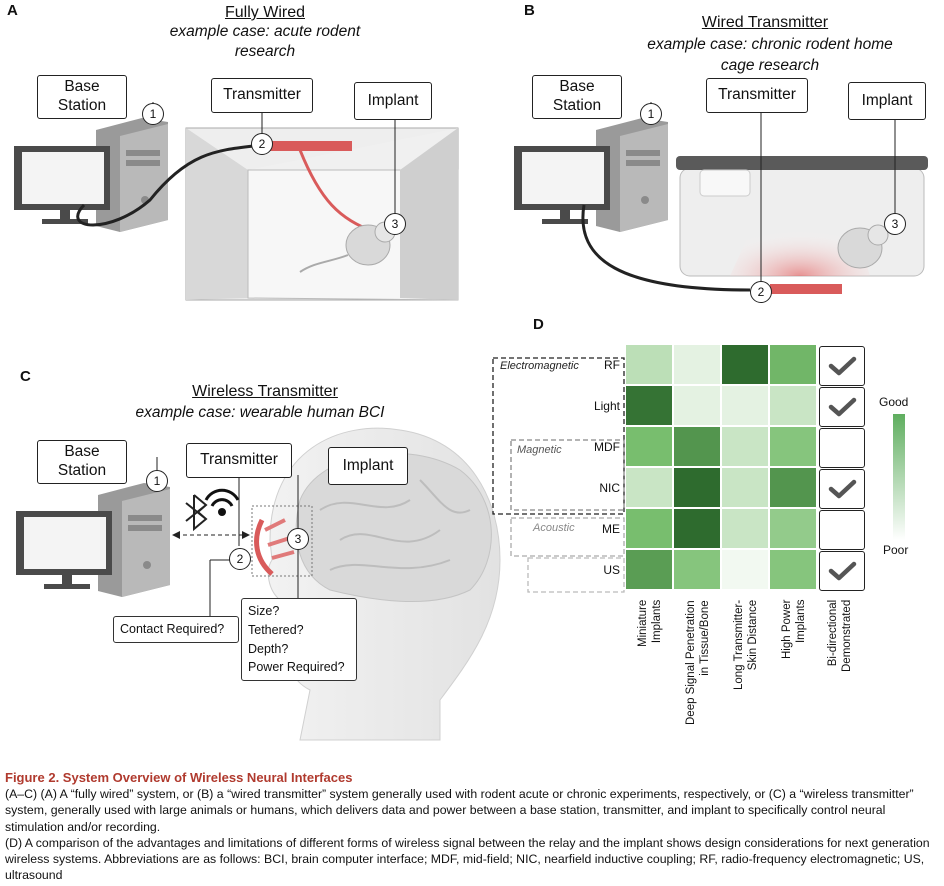 The height and width of the screenshot is (886, 944). I want to click on panel-a-num-3: 3, so click(395, 224).